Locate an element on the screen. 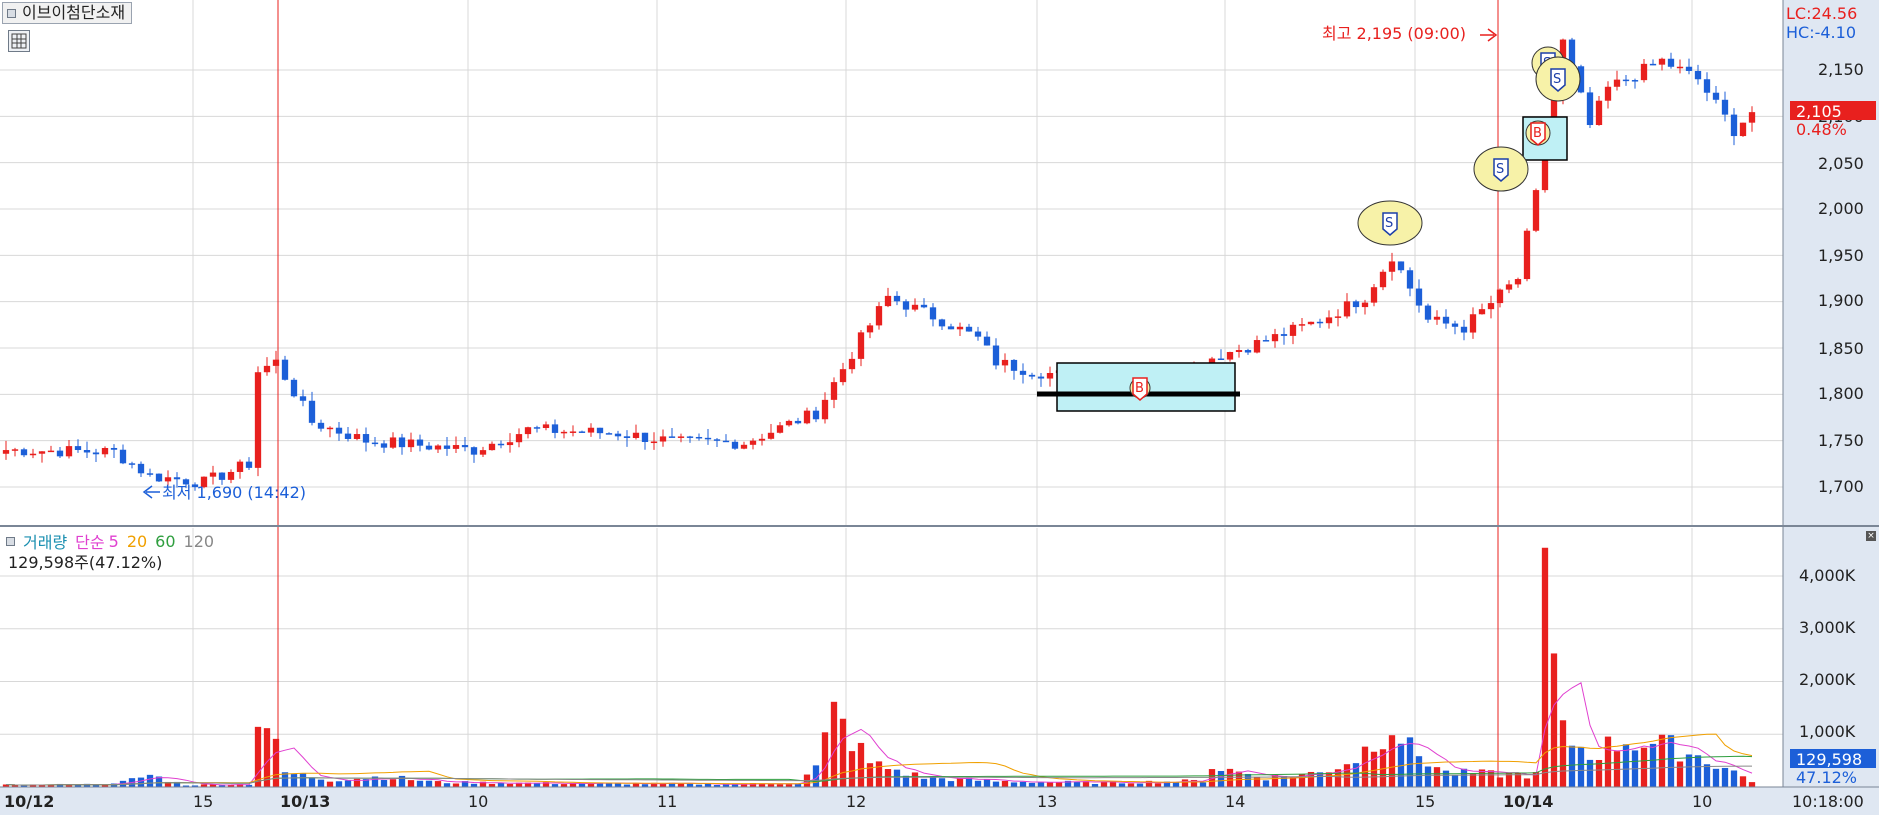  grid-table-icon is located at coordinates (19, 41).